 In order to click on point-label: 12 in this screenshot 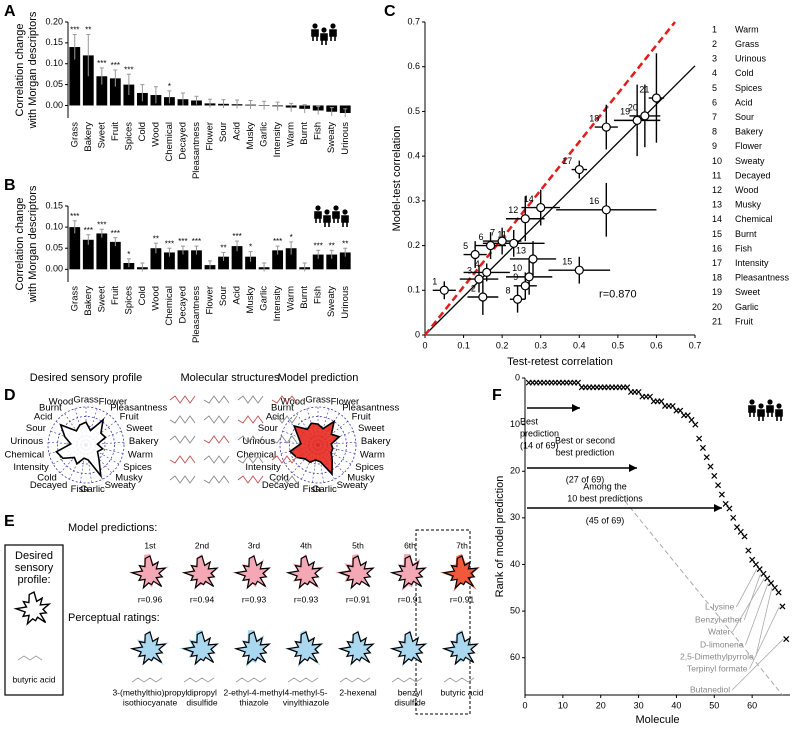, I will do `click(513, 210)`.